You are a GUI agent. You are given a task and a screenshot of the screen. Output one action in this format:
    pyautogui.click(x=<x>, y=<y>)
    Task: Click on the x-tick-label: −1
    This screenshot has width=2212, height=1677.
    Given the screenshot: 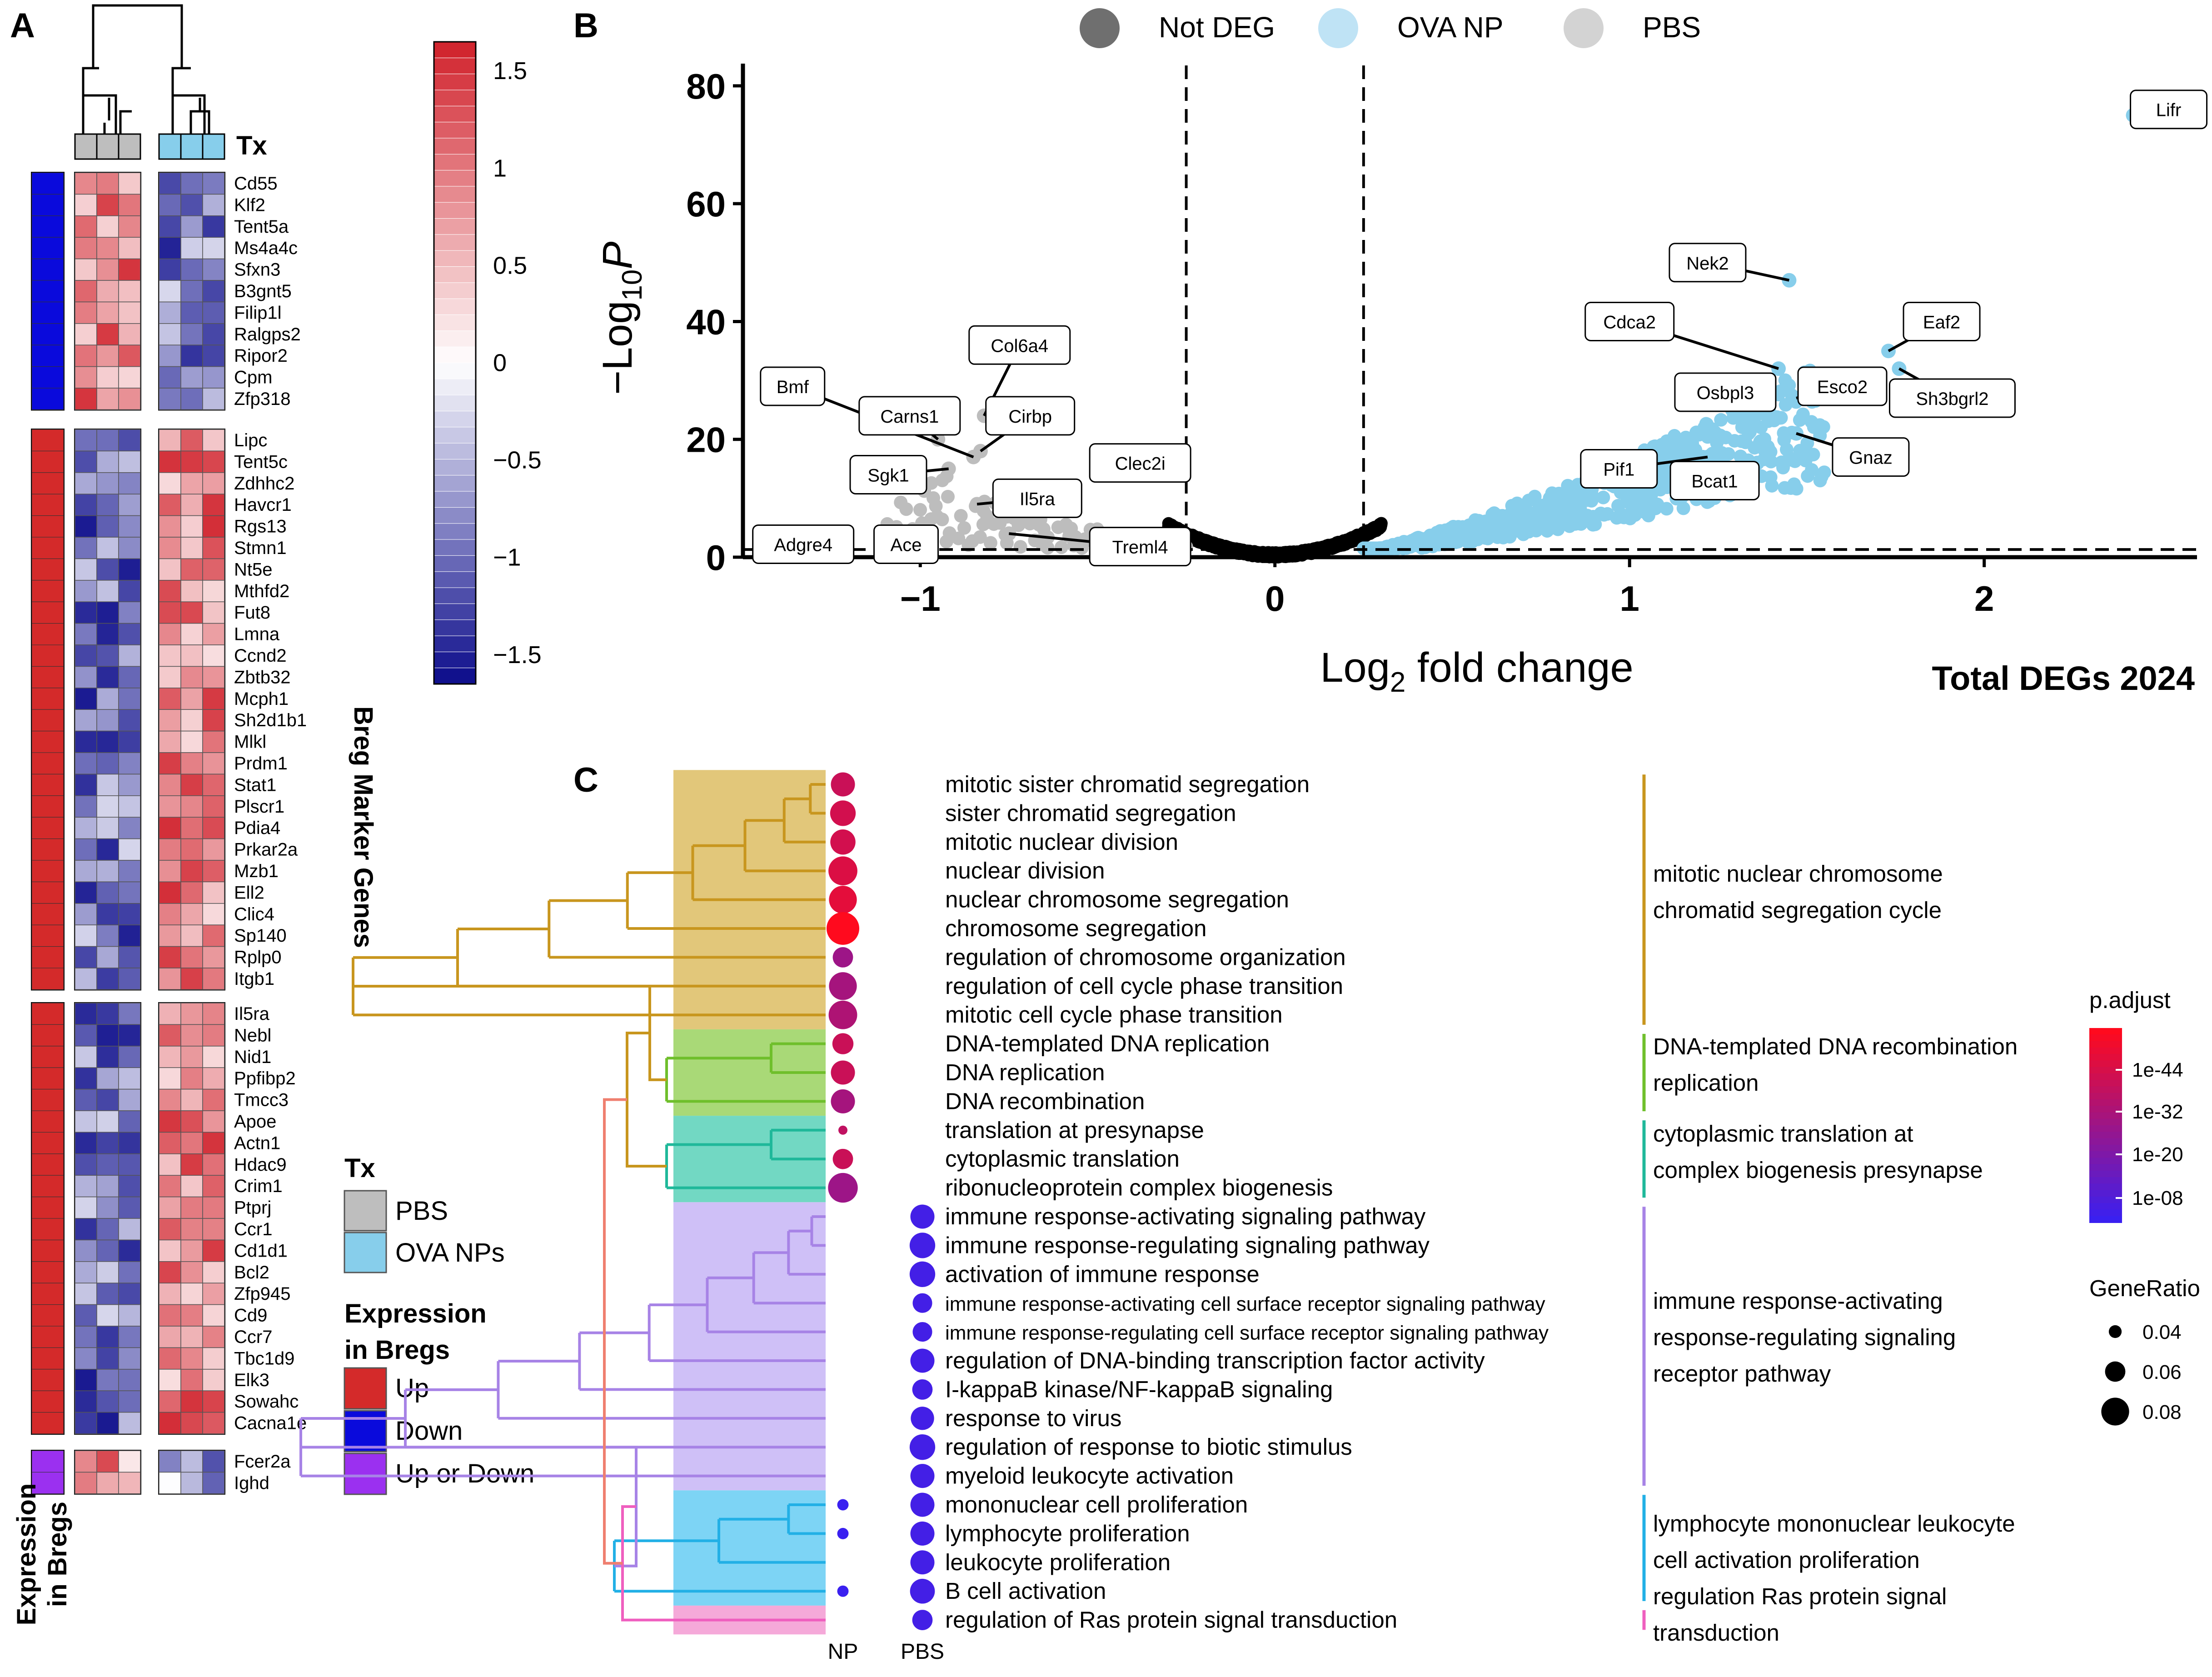 What is the action you would take?
    pyautogui.click(x=920, y=599)
    